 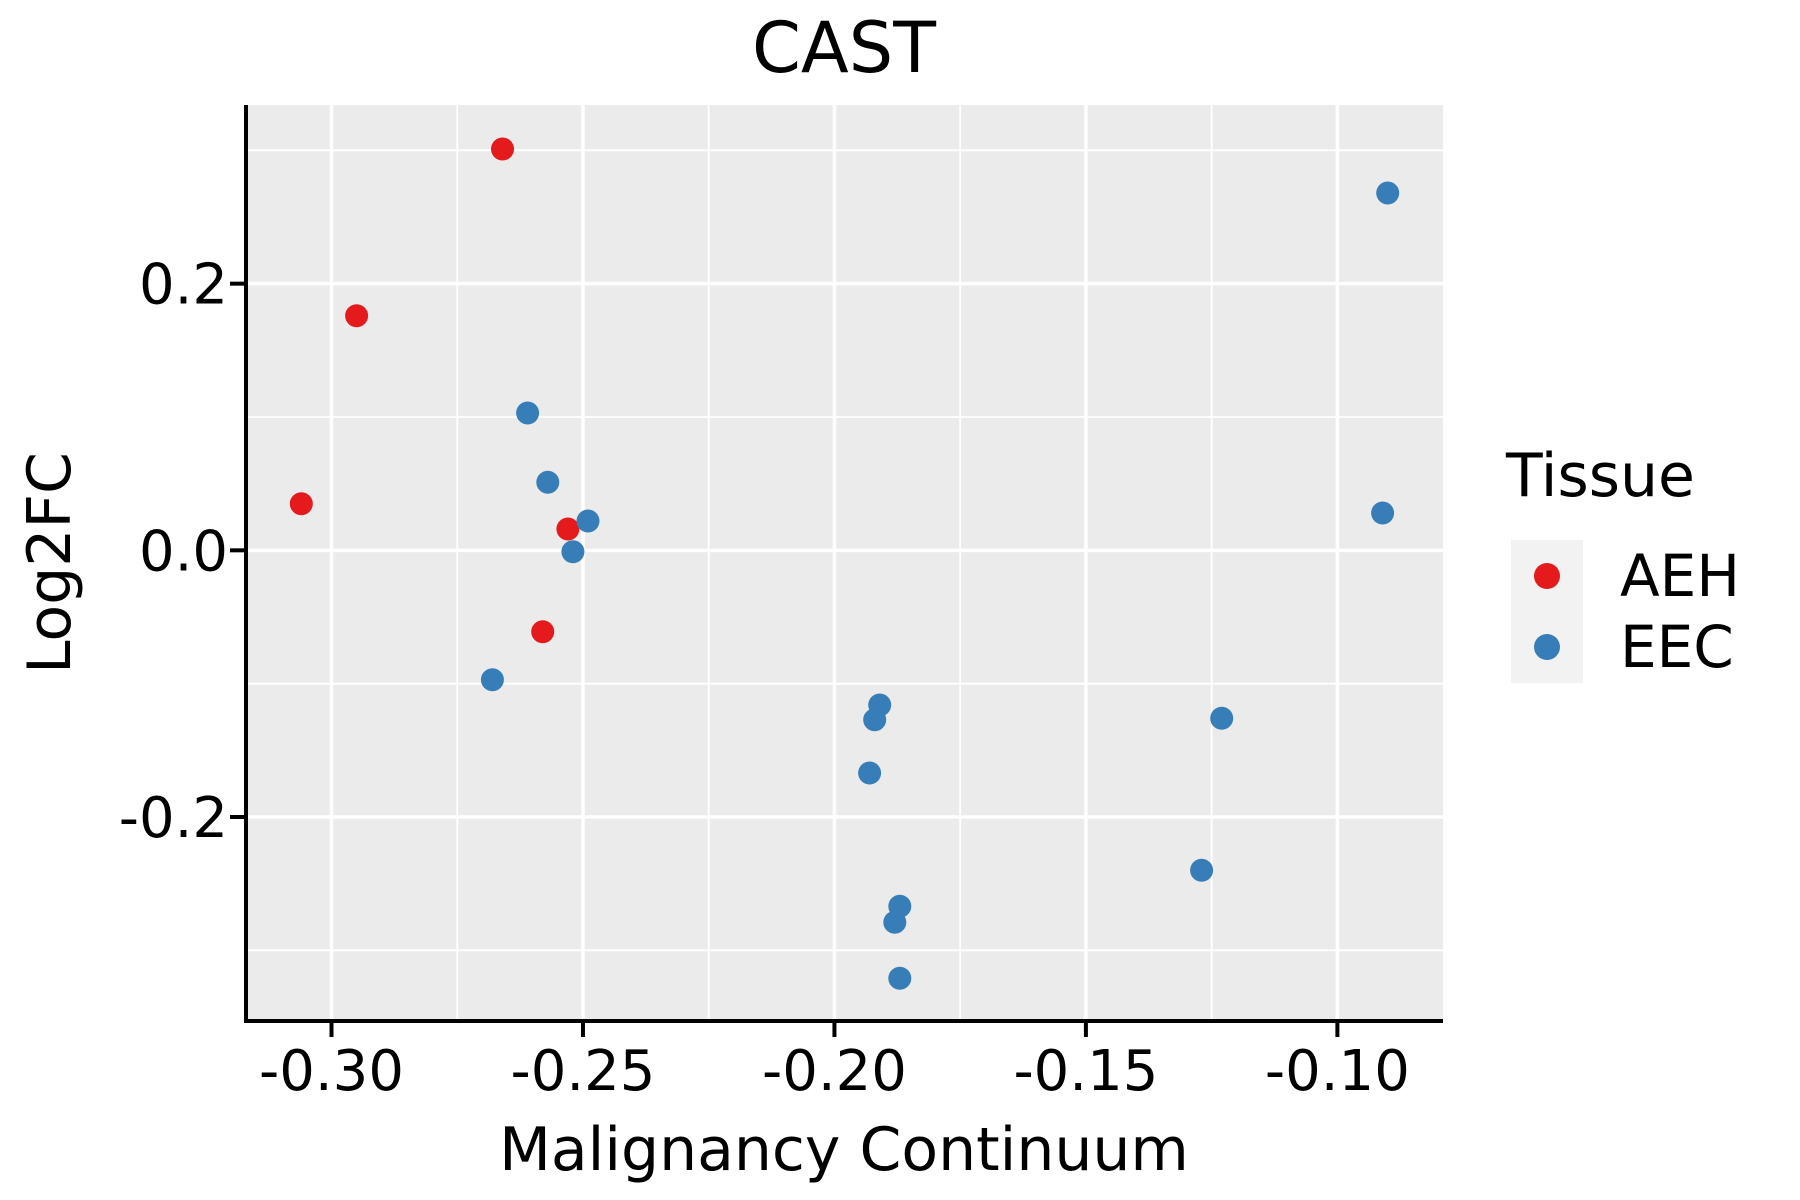 What do you see at coordinates (183, 285) in the screenshot?
I see `y-tick-label: 0.2` at bounding box center [183, 285].